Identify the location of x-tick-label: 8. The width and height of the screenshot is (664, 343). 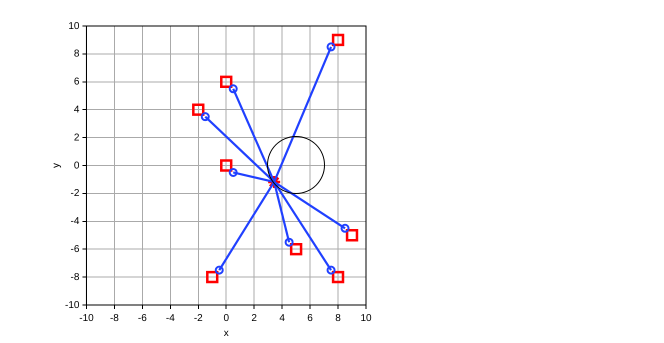
(338, 318).